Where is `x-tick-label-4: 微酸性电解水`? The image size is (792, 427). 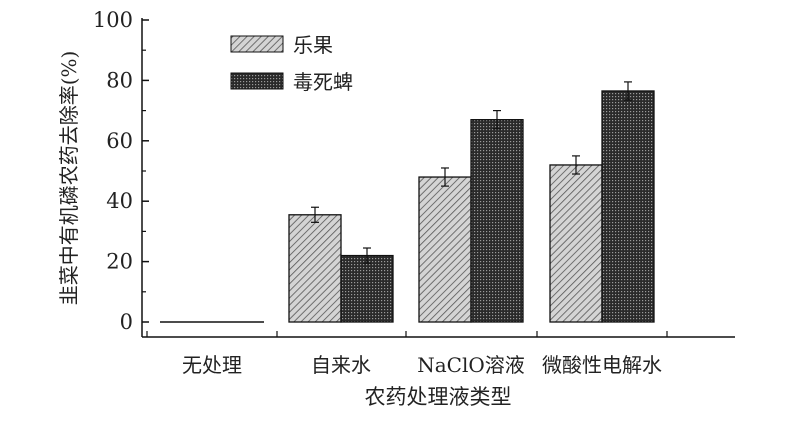
x-tick-label-4: 微酸性电解水 is located at coordinates (602, 365).